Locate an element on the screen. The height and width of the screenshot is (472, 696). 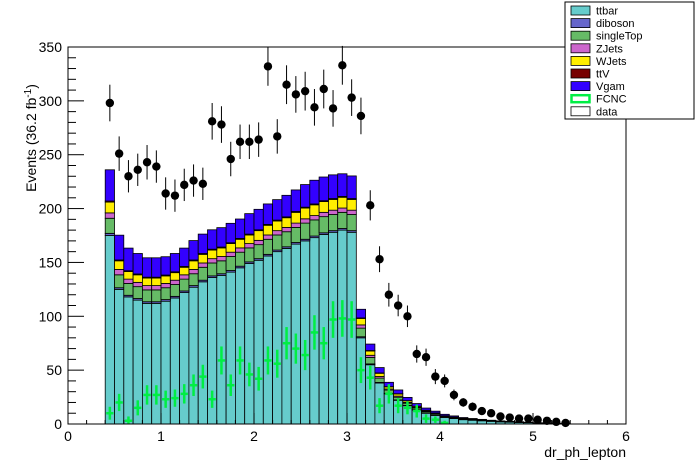
legend-entry-data: data is located at coordinates (594, 112).